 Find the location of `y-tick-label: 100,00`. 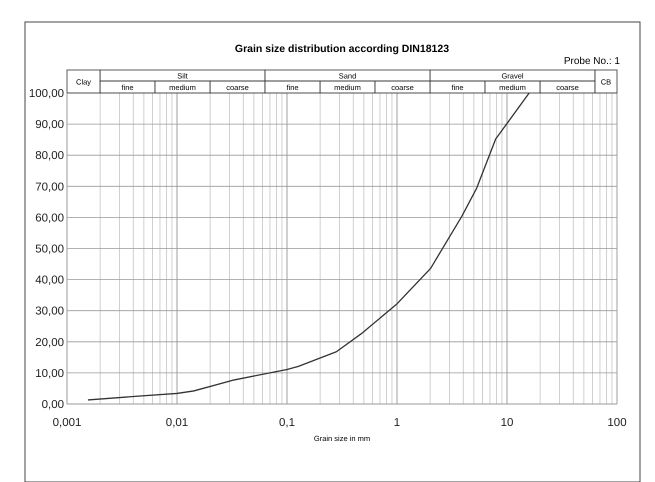

y-tick-label: 100,00 is located at coordinates (46, 94).